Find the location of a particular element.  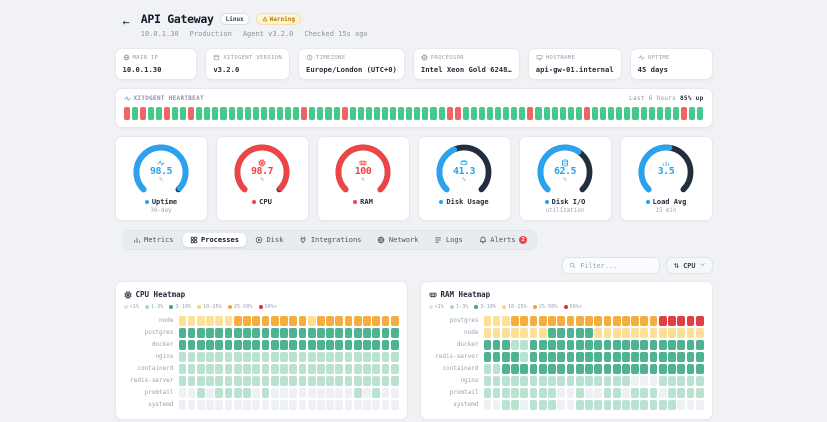

tab-label: Network is located at coordinates (403, 240).